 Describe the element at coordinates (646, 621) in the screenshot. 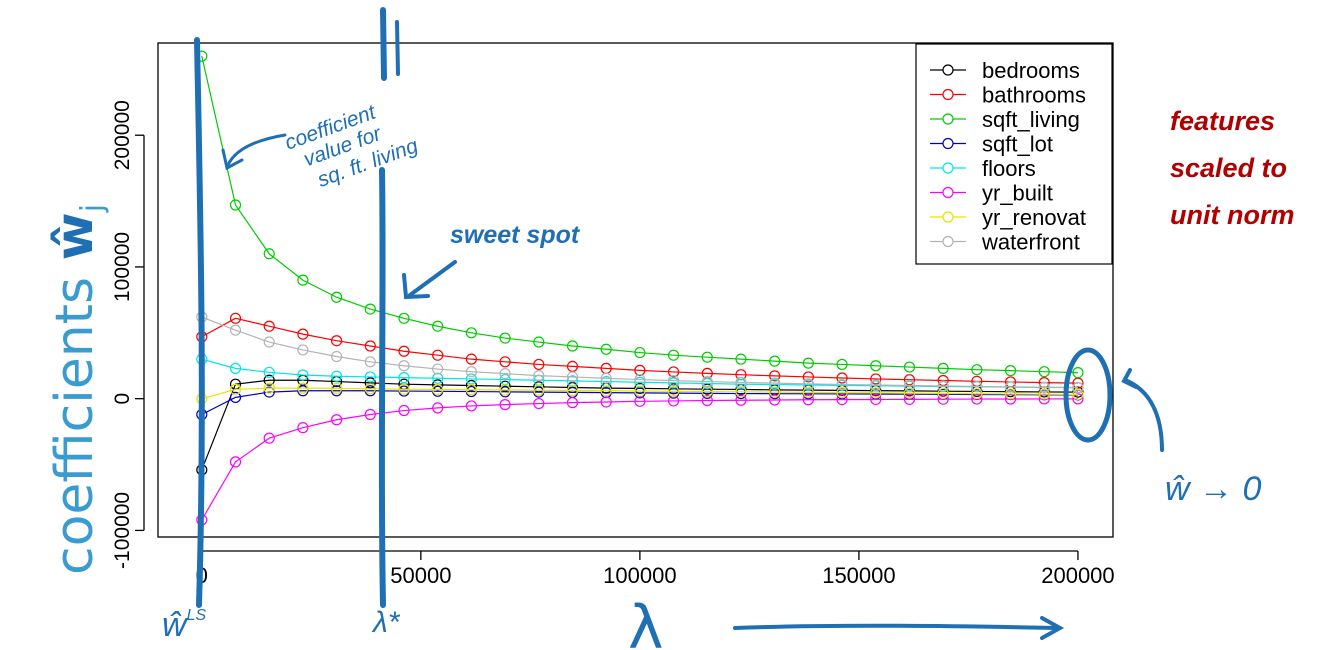

I see `x-axis-label: λ` at that location.